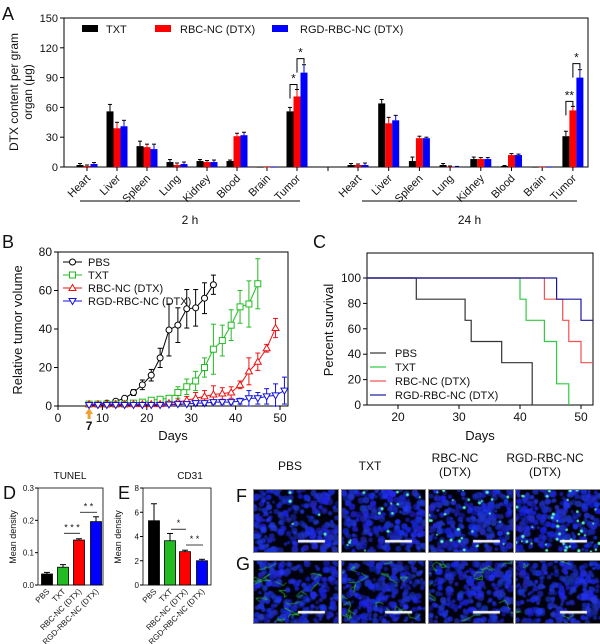 Image resolution: width=600 pixels, height=644 pixels. I want to click on x-axis-label: Days, so click(480, 435).